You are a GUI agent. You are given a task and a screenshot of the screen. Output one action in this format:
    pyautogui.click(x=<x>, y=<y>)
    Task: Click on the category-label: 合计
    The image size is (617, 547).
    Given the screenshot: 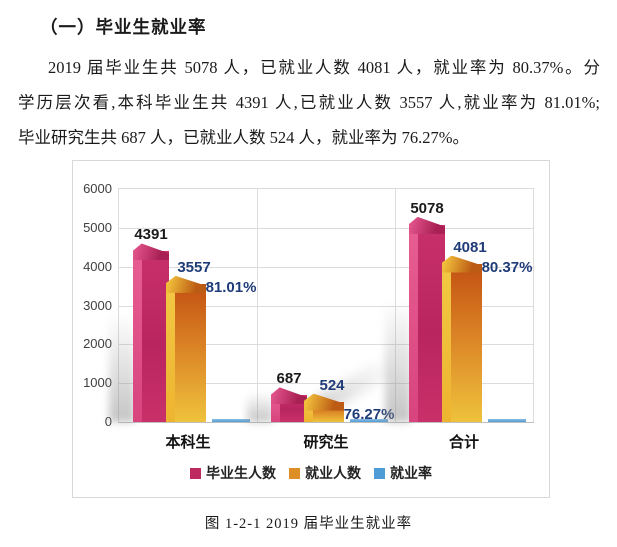 What is the action you would take?
    pyautogui.click(x=463, y=442)
    